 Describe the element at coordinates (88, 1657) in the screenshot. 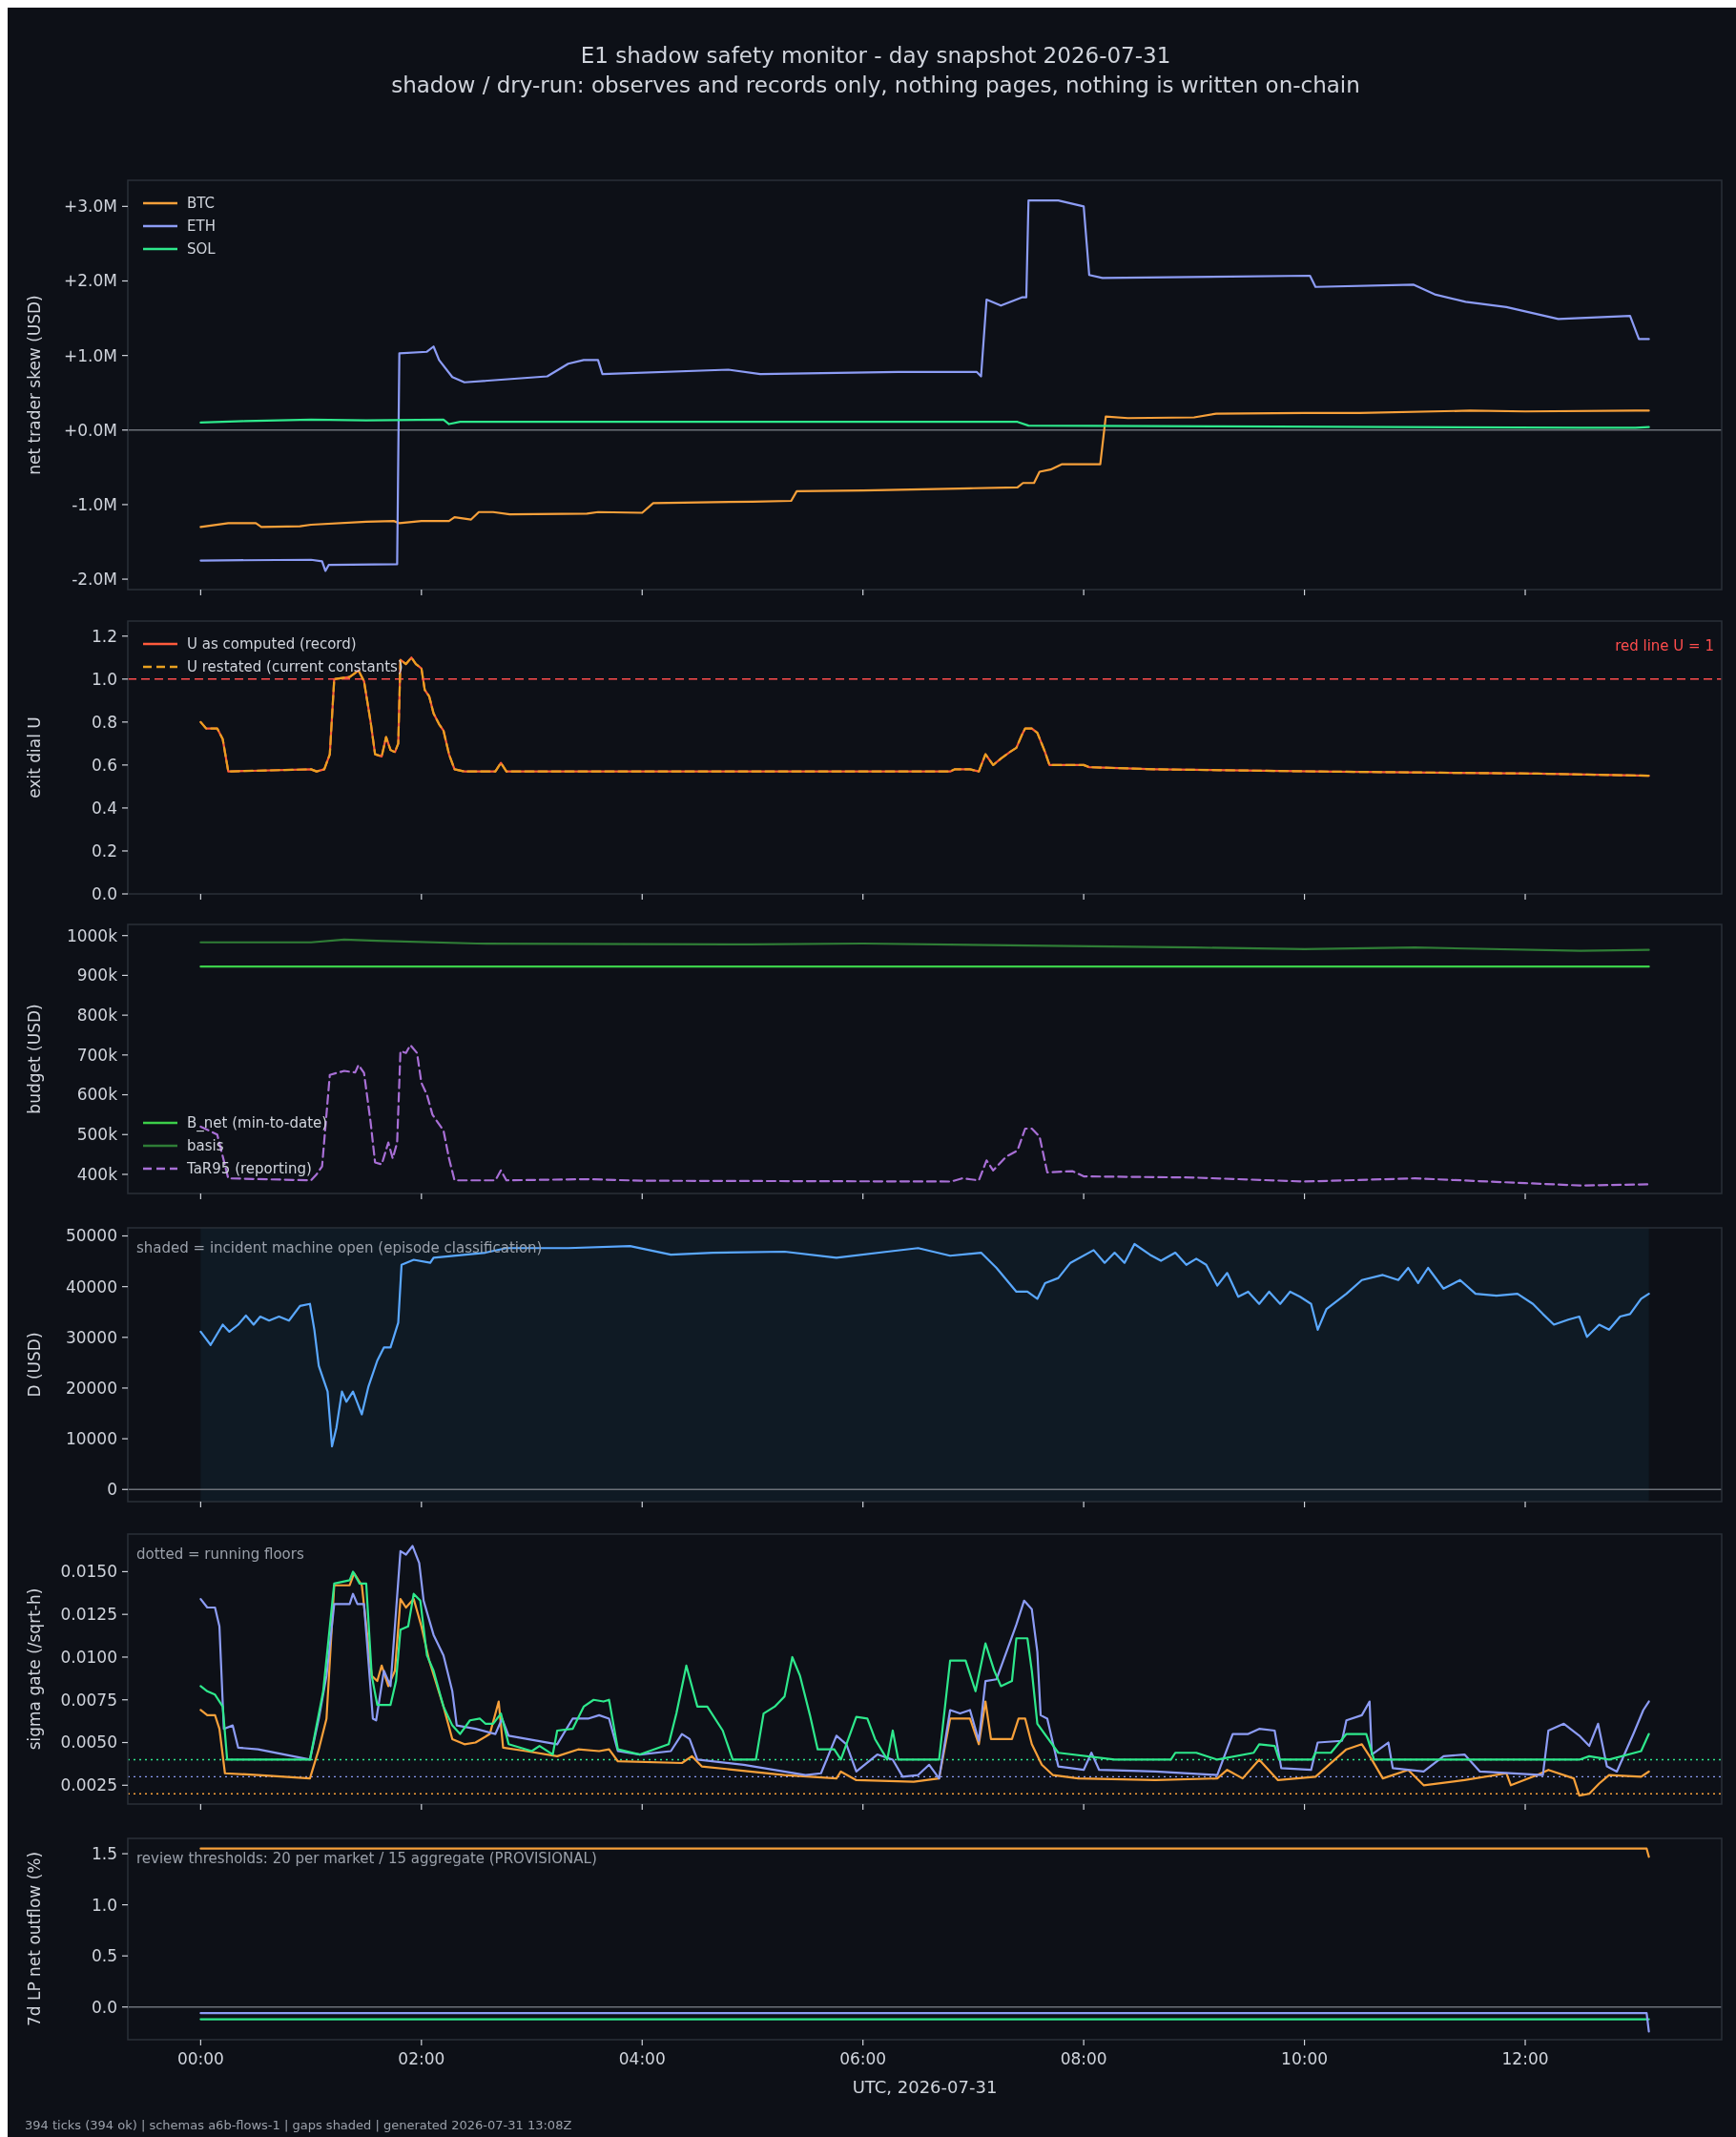

I see `y-tick-label: 0.0100` at that location.